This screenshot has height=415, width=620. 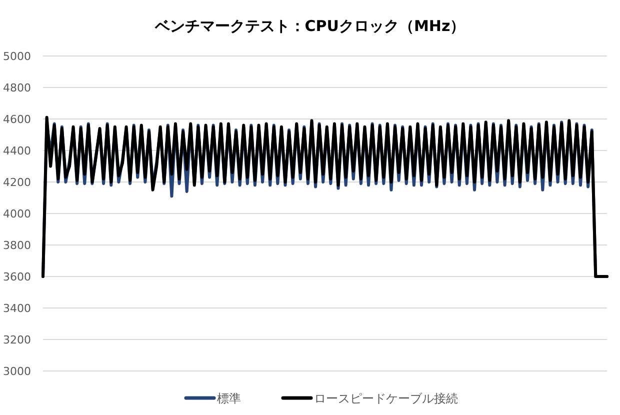 I want to click on legend-label: 標準, so click(x=229, y=399).